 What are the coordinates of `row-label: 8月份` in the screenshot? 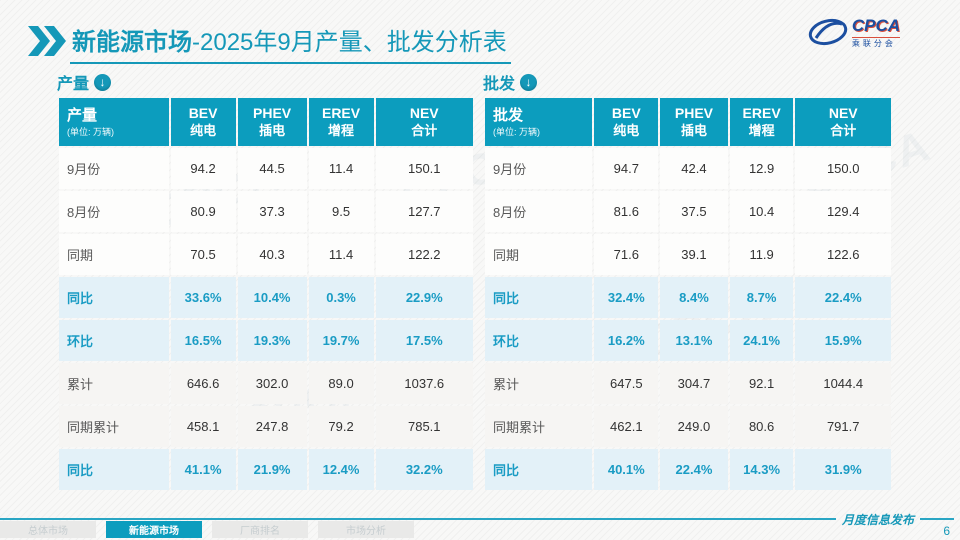 It's located at (539, 211).